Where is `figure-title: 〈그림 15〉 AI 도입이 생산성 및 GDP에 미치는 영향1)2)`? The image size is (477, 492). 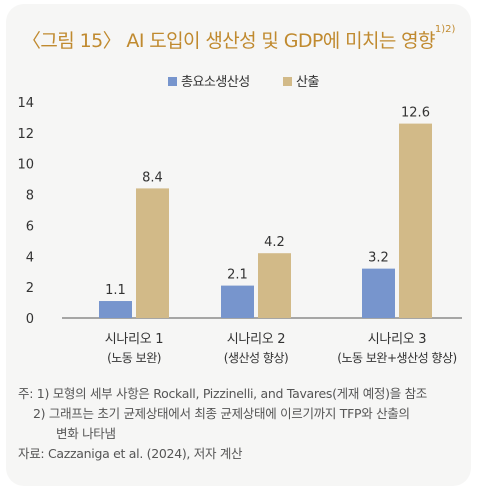
figure-title: 〈그림 15〉 AI 도입이 생산성 및 GDP에 미치는 영향1)2) is located at coordinates (239, 38).